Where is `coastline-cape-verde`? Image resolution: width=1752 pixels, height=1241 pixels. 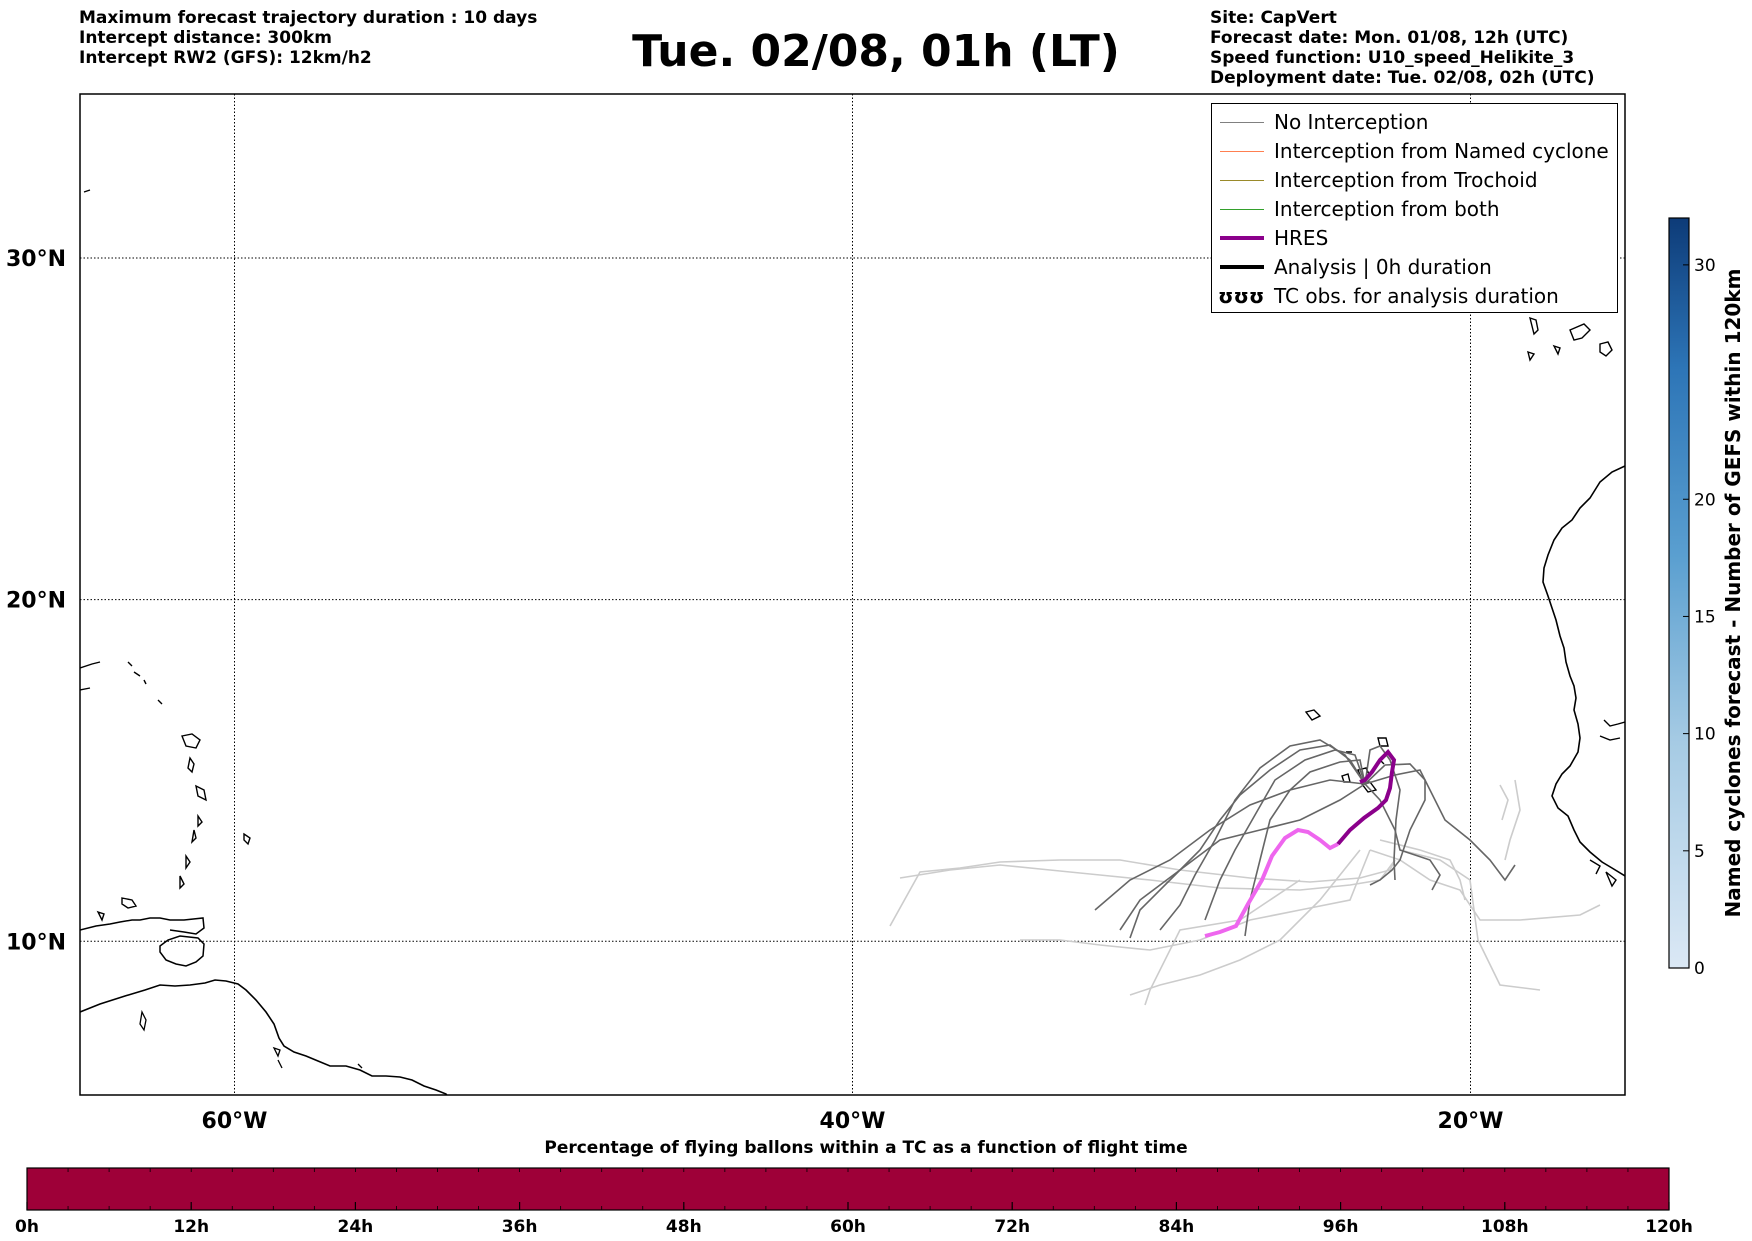
coastline-cape-verde is located at coordinates (1346, 751).